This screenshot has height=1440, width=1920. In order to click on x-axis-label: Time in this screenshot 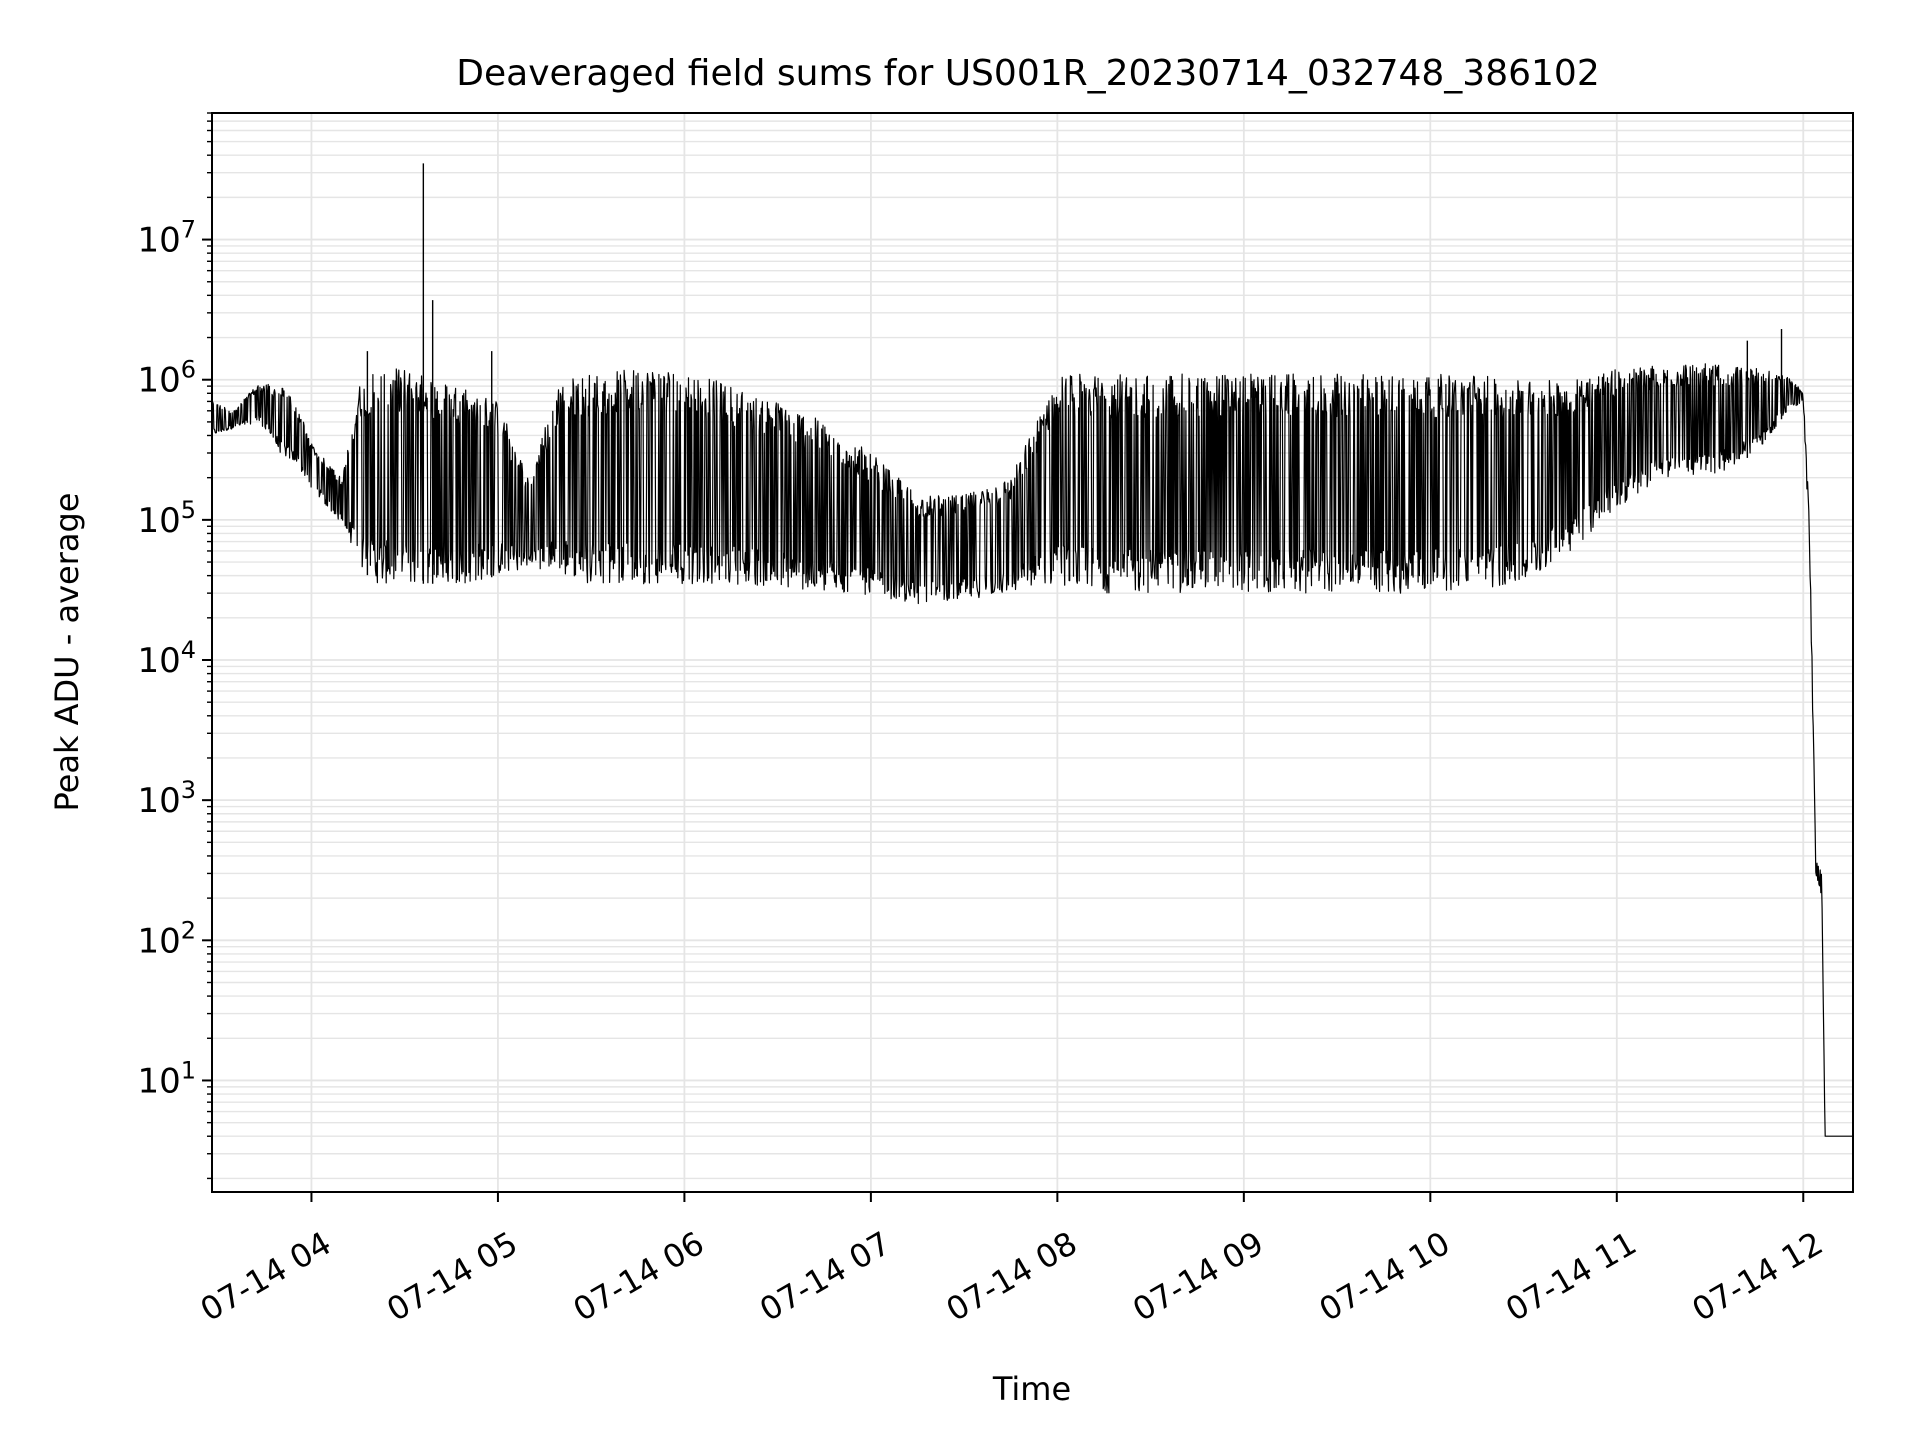, I will do `click(1031, 1389)`.